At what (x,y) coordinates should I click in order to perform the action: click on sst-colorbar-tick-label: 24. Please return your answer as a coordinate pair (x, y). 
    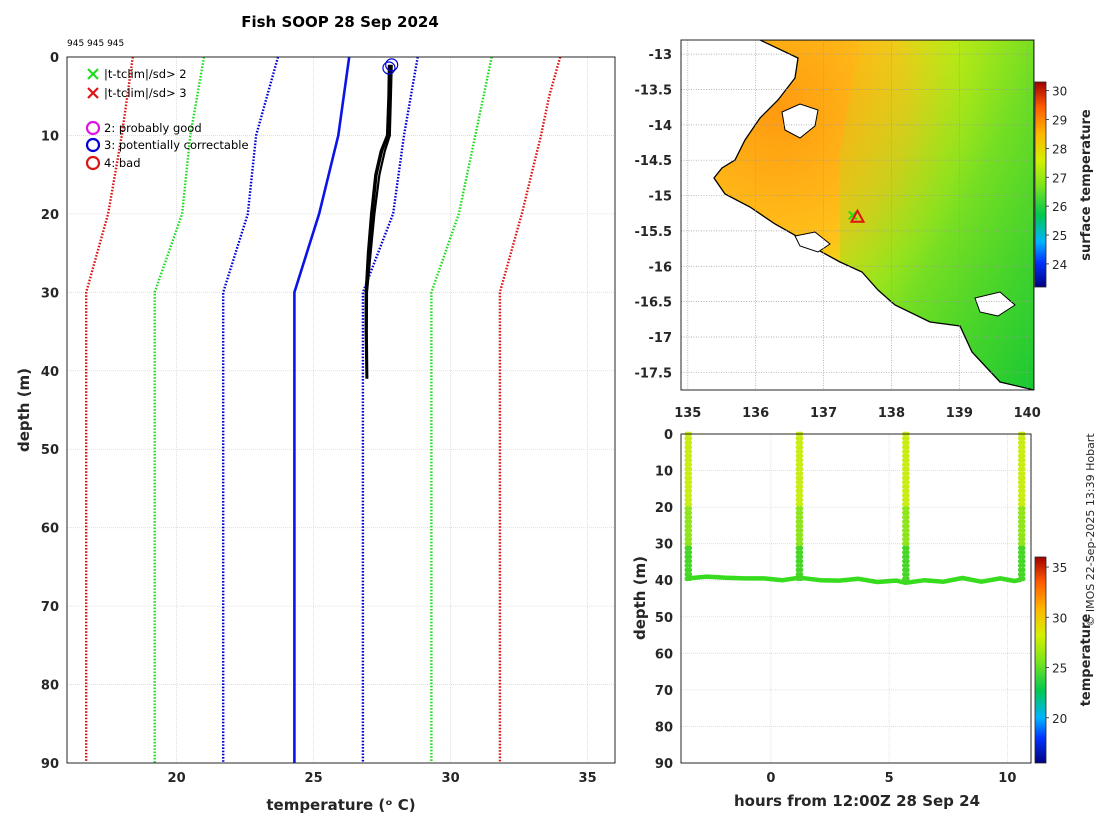
    Looking at the image, I should click on (1059, 265).